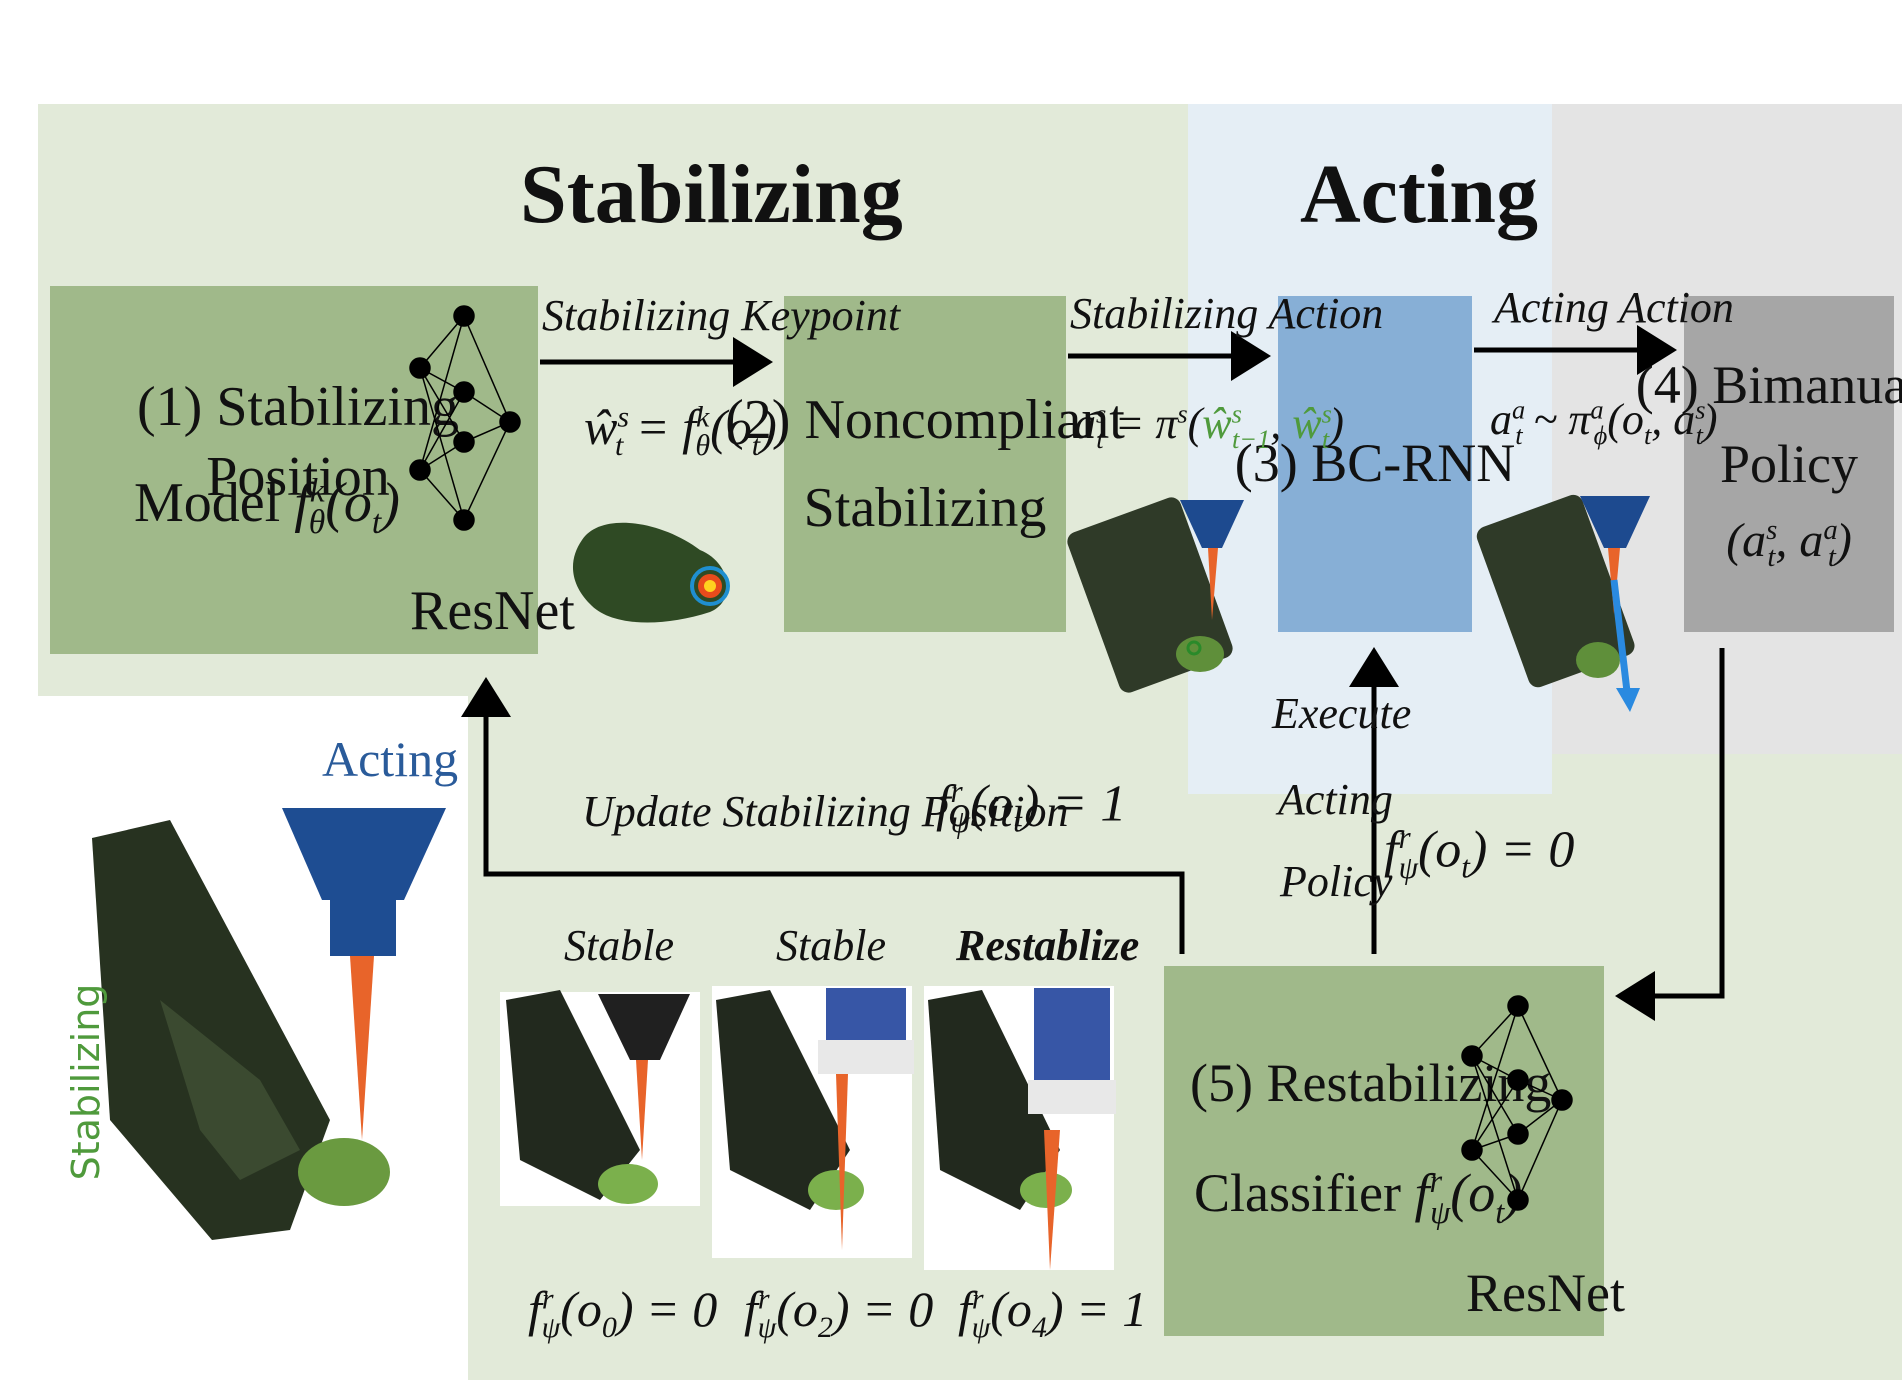 This screenshot has width=1902, height=1384. I want to click on sample-equation-3: frψ(o4) = 1, so click(1052, 1312).